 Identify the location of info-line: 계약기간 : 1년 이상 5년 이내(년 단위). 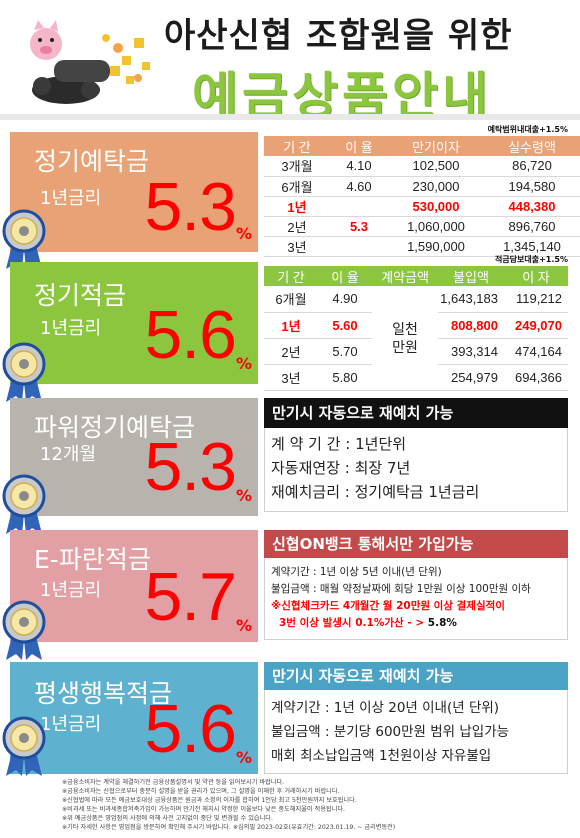
(356, 572).